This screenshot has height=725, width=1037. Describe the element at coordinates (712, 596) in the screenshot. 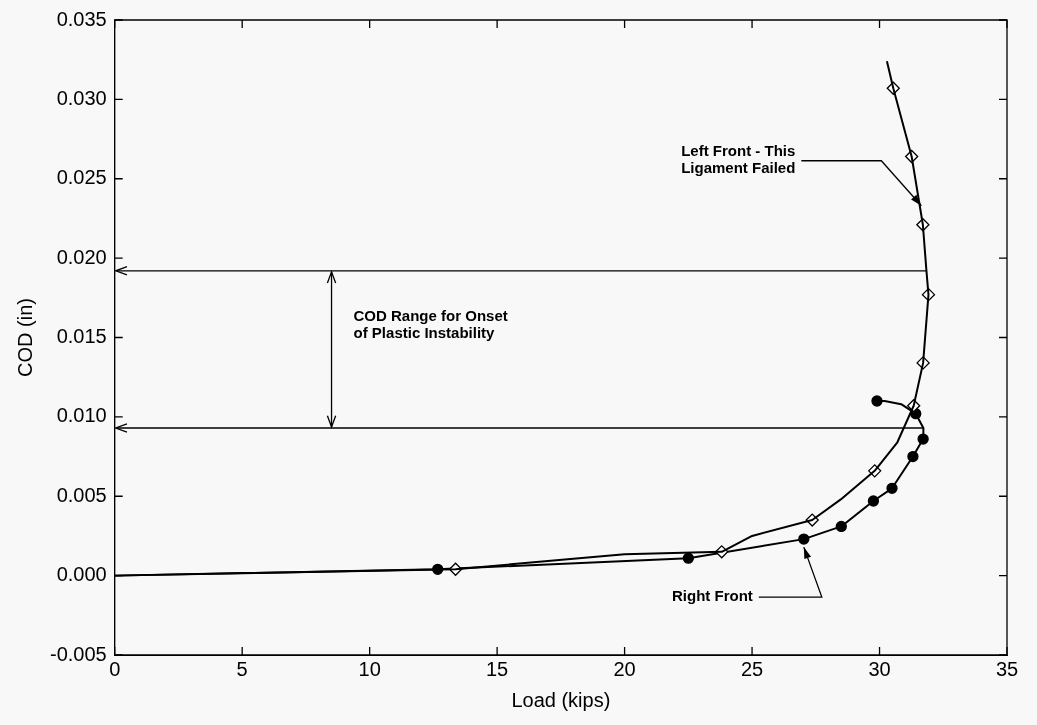

I see `annotation: Right Front` at that location.